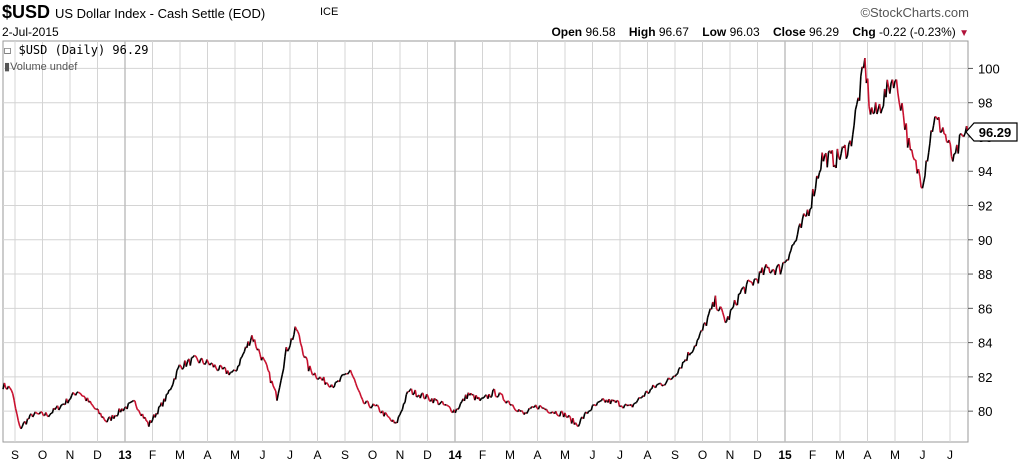 Image resolution: width=1027 pixels, height=473 pixels. What do you see at coordinates (125, 455) in the screenshot?
I see `x-tick-label: 13` at bounding box center [125, 455].